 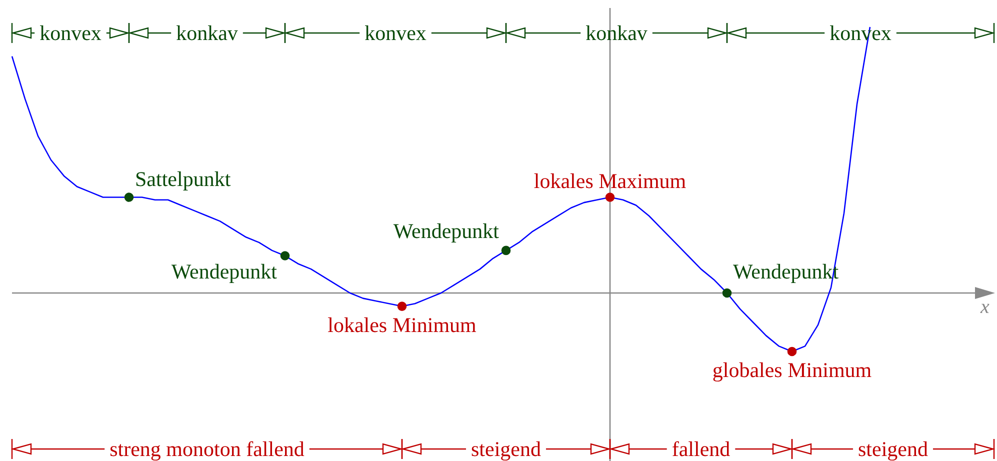 What do you see at coordinates (985, 307) in the screenshot?
I see `text: x` at bounding box center [985, 307].